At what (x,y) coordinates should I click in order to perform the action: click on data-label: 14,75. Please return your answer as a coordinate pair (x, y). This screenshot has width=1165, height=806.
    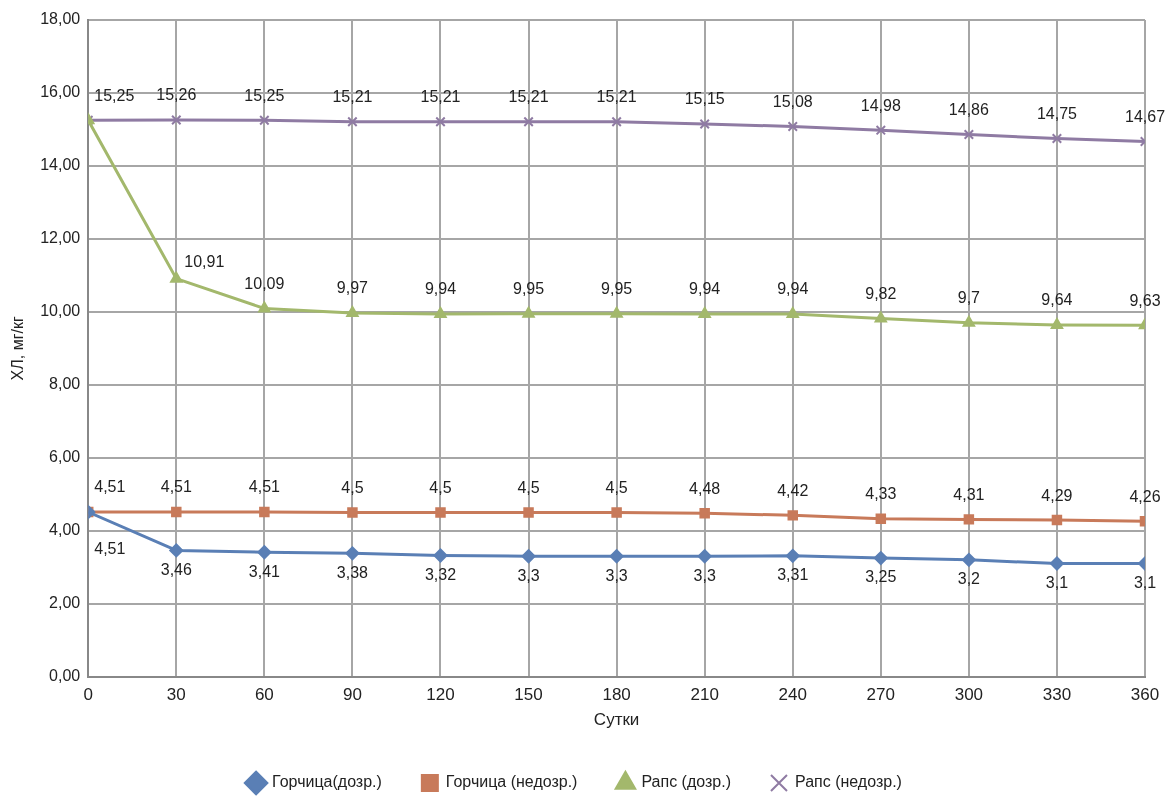
    Looking at the image, I should click on (1057, 113).